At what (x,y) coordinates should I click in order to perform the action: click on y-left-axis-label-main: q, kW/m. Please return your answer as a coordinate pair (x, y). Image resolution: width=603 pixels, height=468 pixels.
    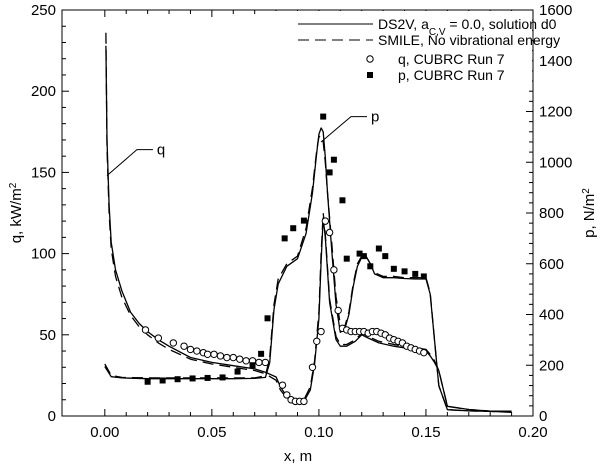
    Looking at the image, I should click on (16, 215).